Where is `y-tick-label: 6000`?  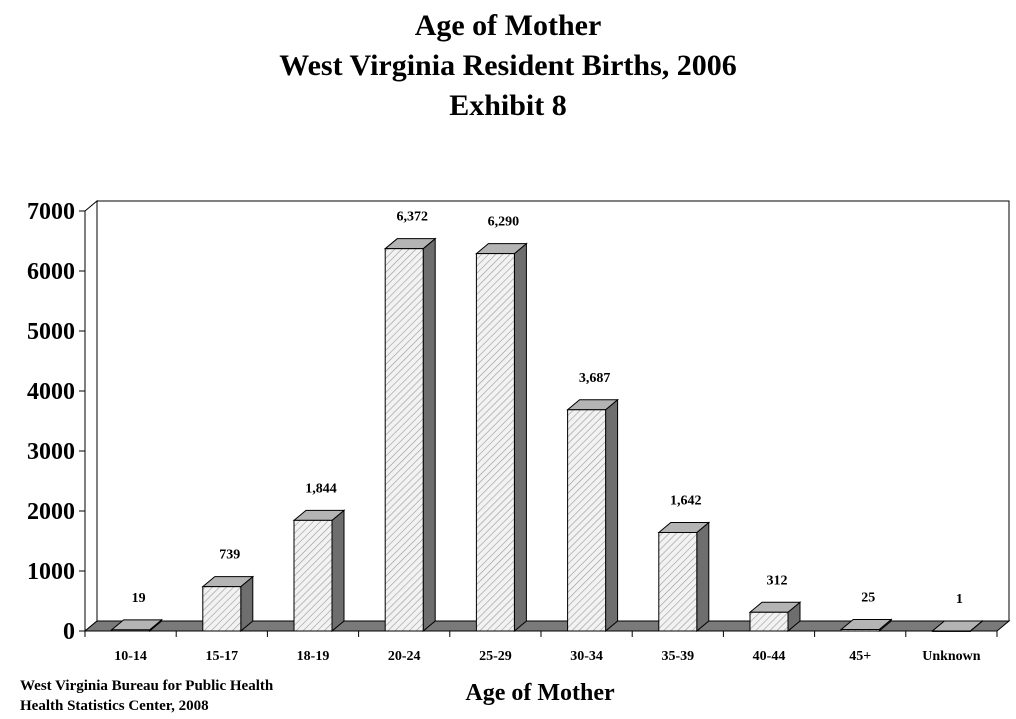 y-tick-label: 6000 is located at coordinates (51, 272).